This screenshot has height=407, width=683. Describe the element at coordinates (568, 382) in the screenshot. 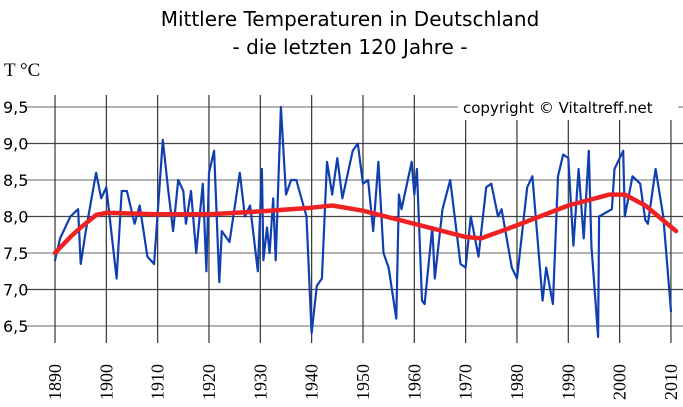

I see `x-tick-label: 1990` at that location.